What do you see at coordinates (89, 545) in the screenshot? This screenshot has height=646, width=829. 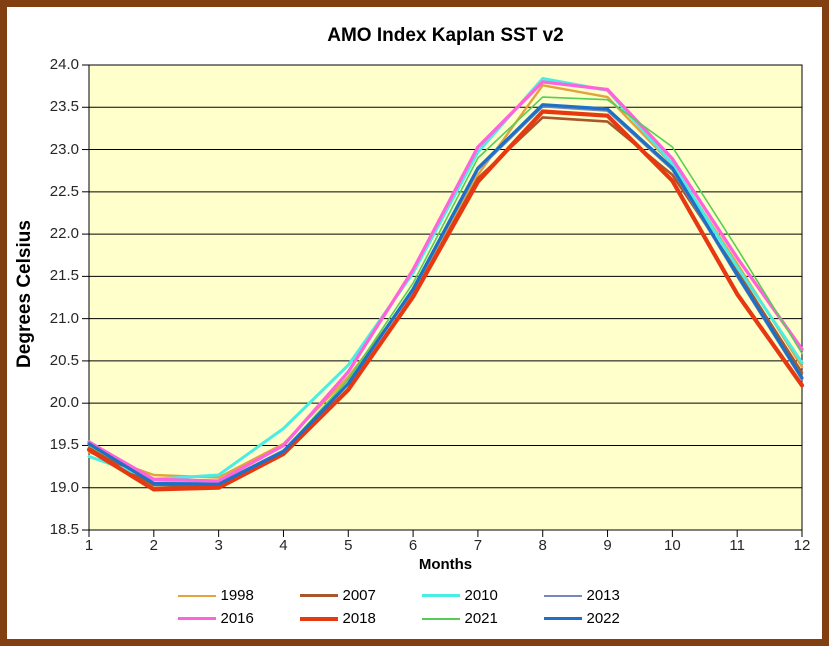 I see `x-tick-label: 1` at bounding box center [89, 545].